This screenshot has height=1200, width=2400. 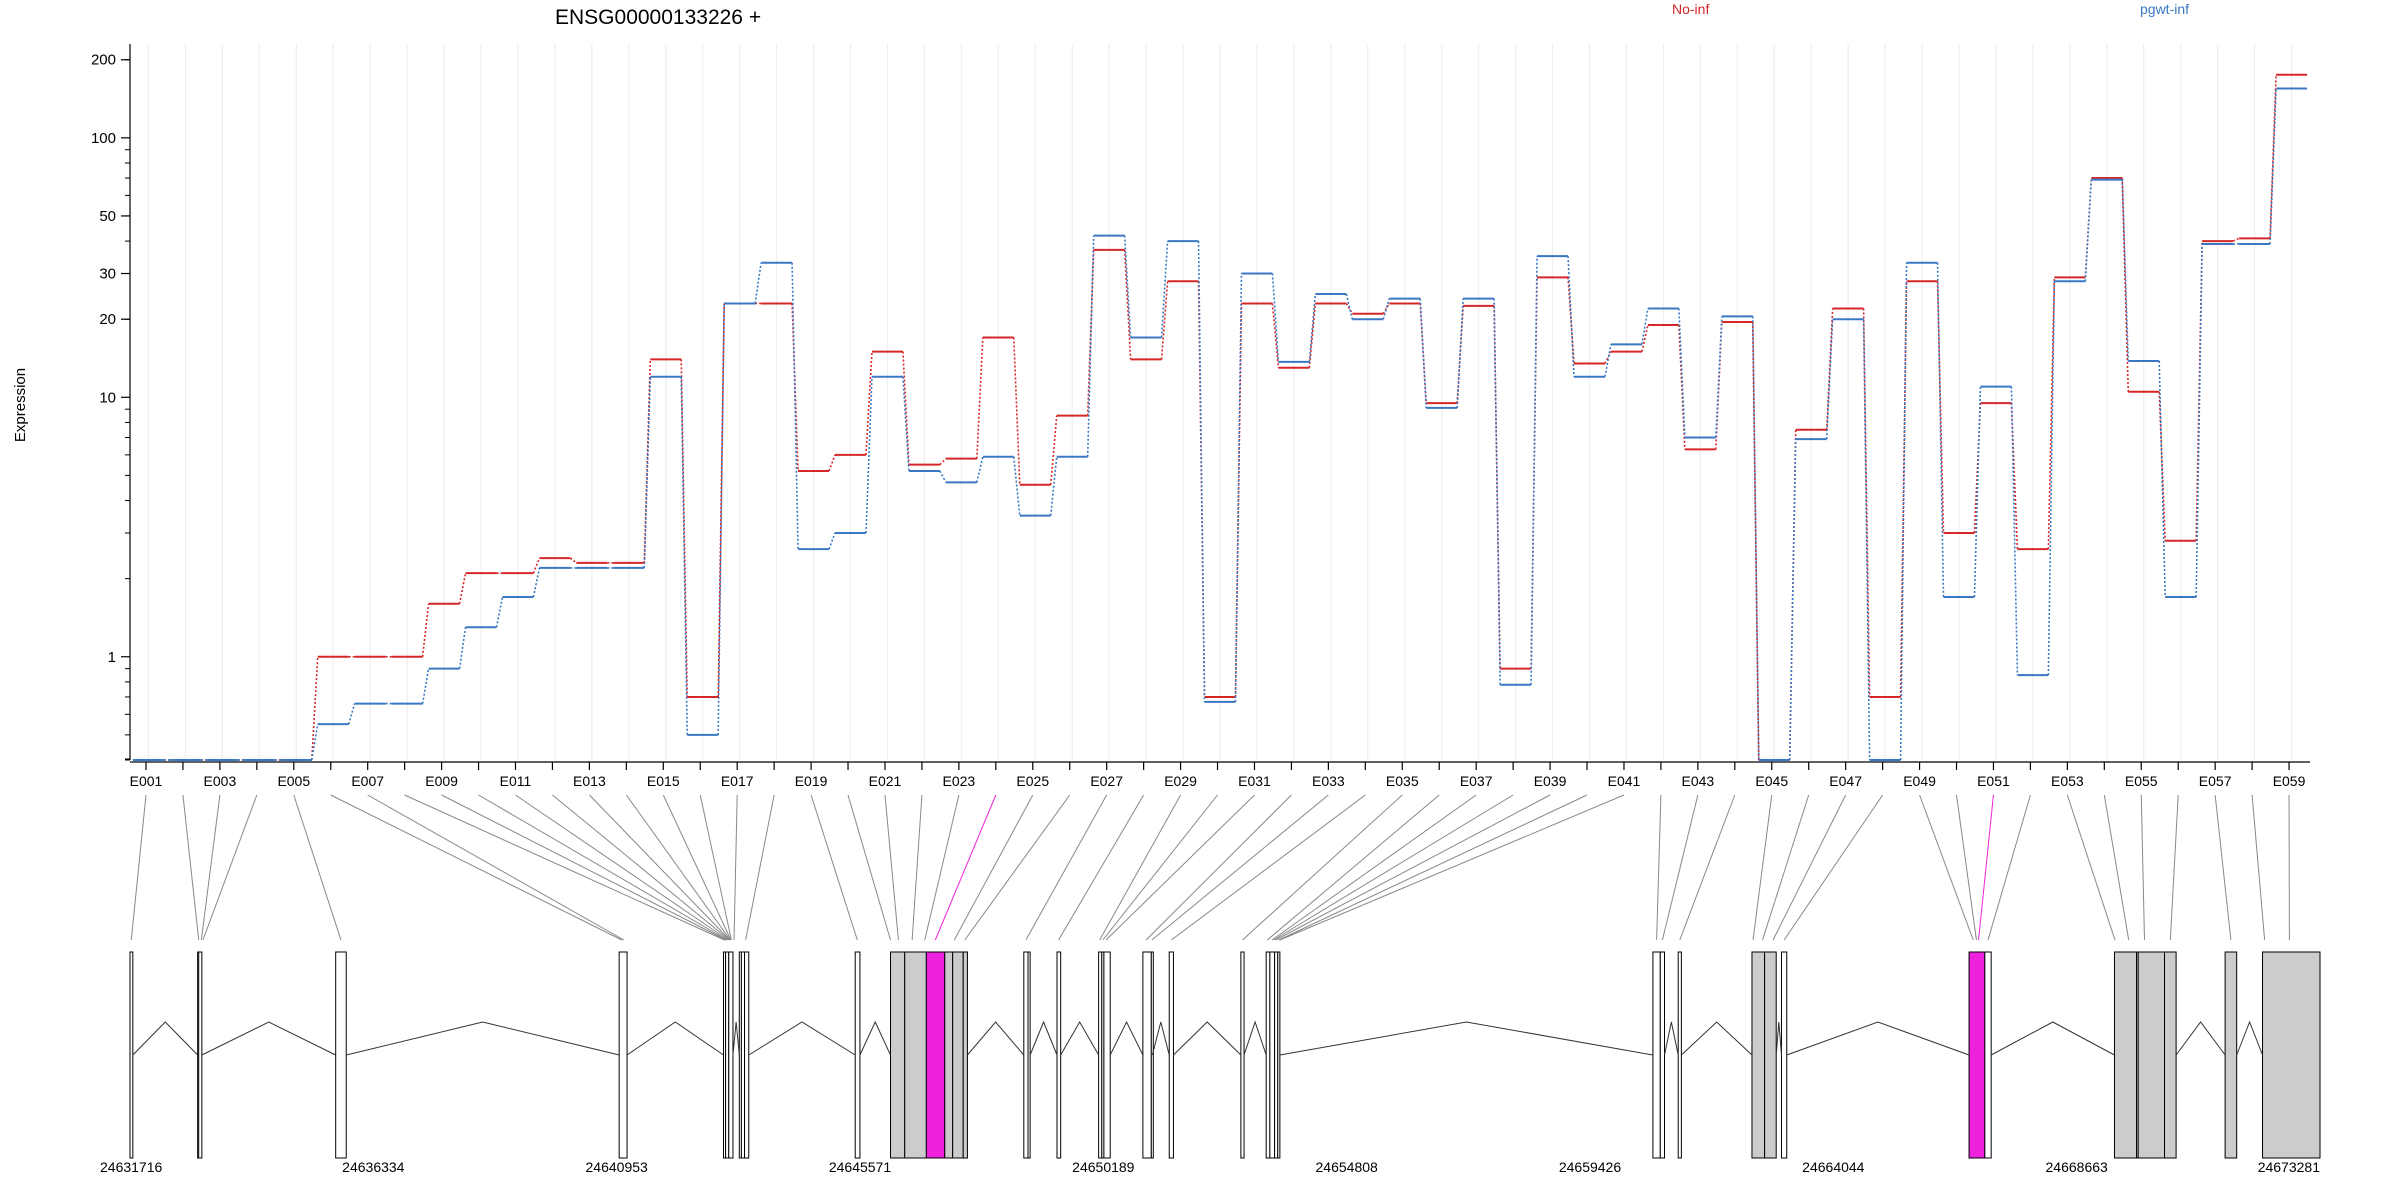 What do you see at coordinates (2164, 9) in the screenshot?
I see `legend-pgwt-inf: pgwt-inf` at bounding box center [2164, 9].